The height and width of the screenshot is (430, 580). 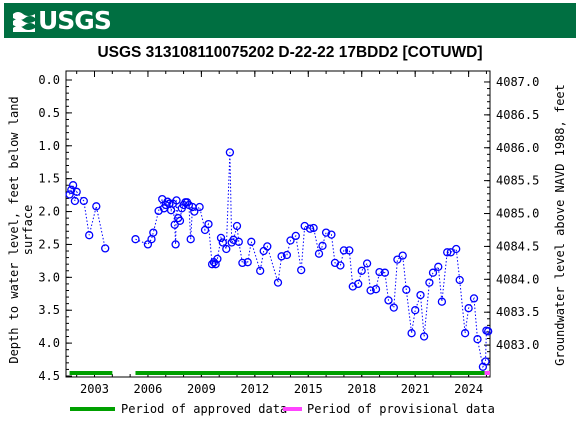 I want to click on x-tick-label-2021: 2021, so click(x=415, y=389).